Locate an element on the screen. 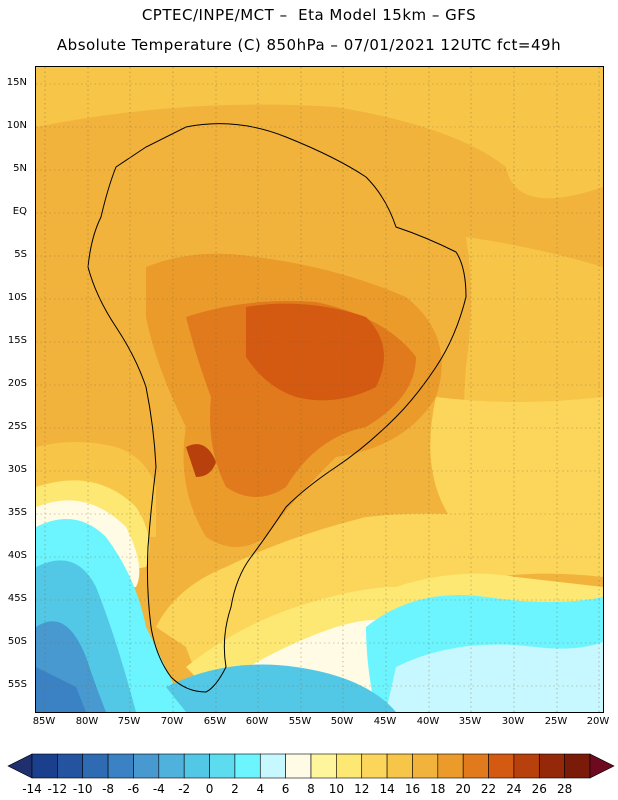 The width and height of the screenshot is (618, 800). lon-label: 85W is located at coordinates (44, 721).